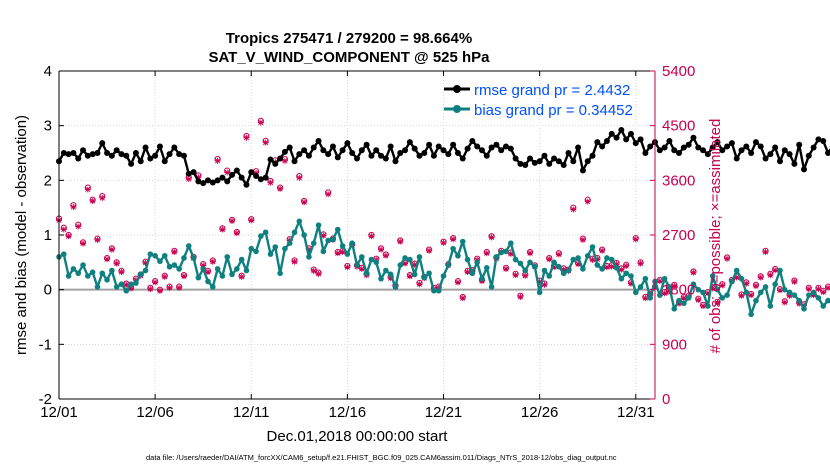 The image size is (830, 470). I want to click on x-tick-label: 12/31, so click(636, 412).